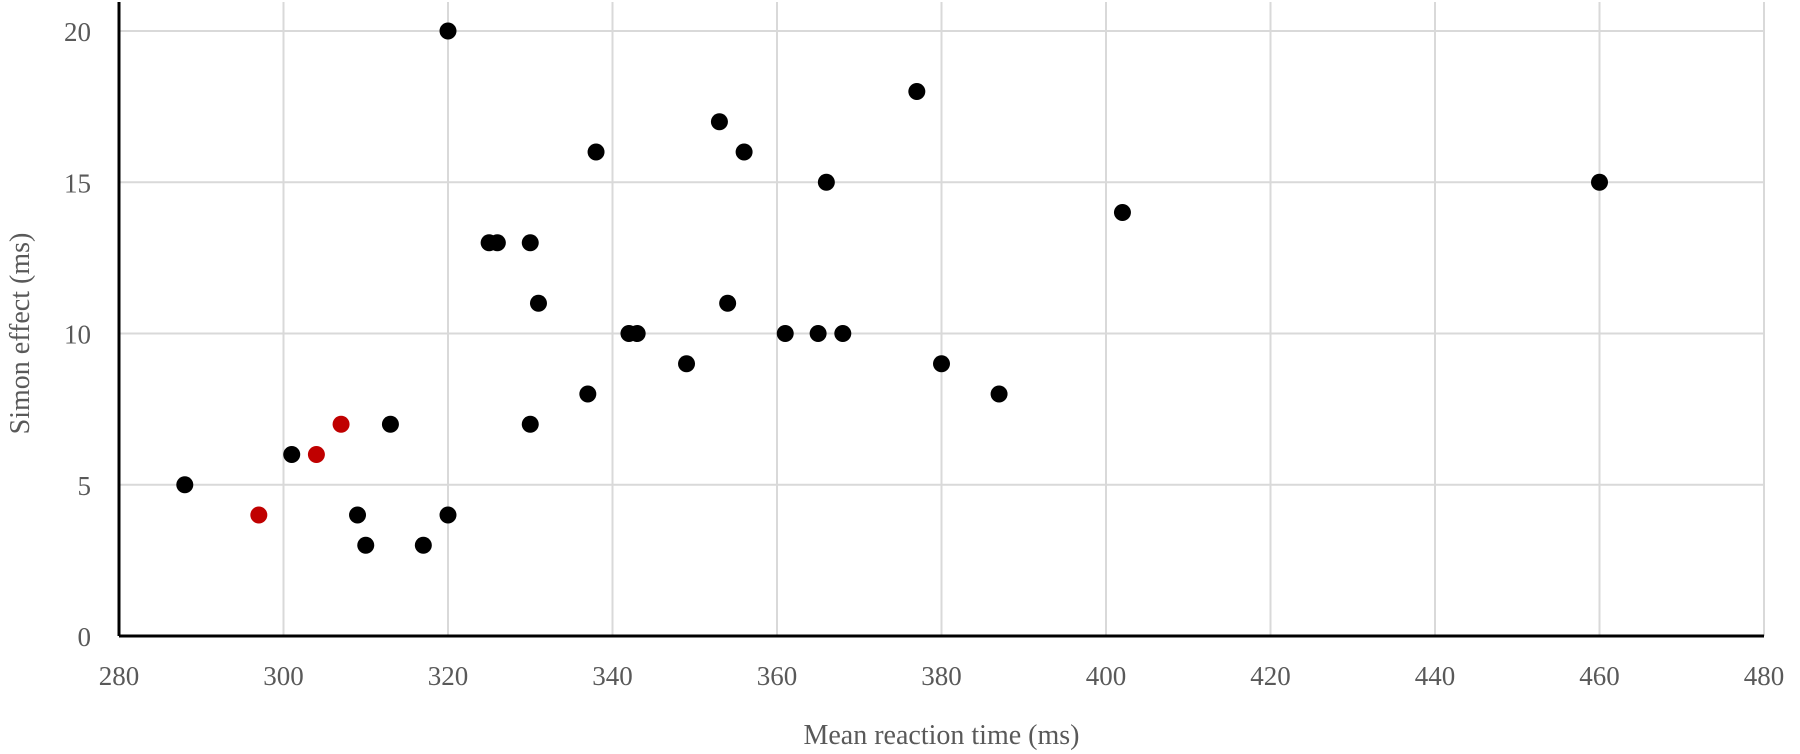 Image resolution: width=1800 pixels, height=754 pixels. Describe the element at coordinates (448, 676) in the screenshot. I see `x-tick-label: 320` at that location.